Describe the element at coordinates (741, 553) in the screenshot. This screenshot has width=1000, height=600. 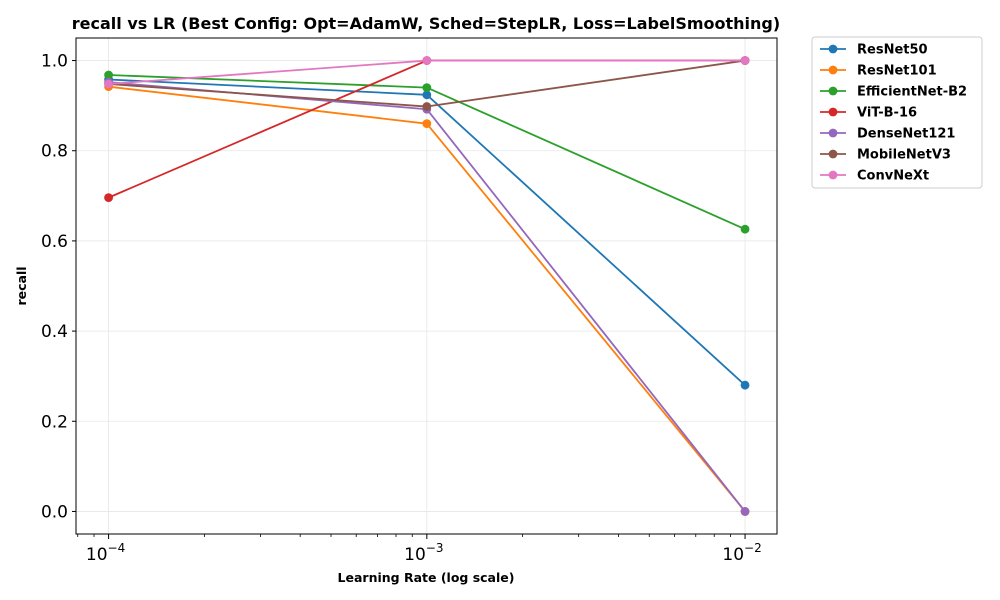
I see `x-tick-label: 10⁻²` at that location.